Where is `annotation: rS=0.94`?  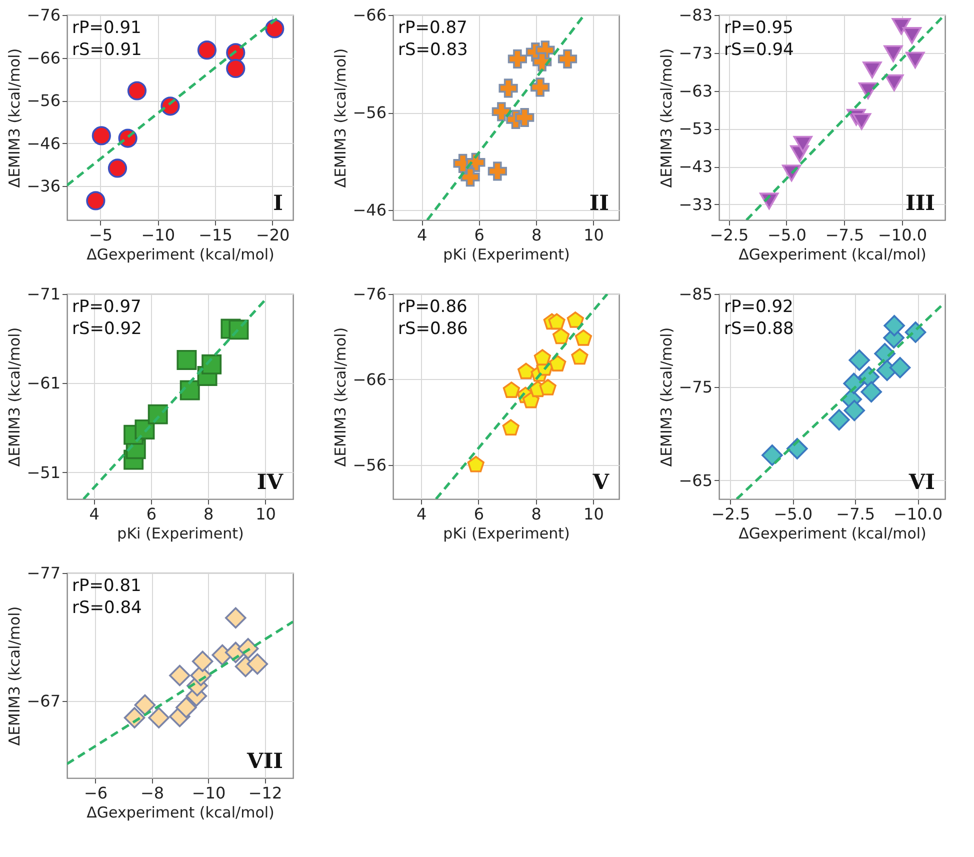
annotation: rS=0.94 is located at coordinates (759, 50).